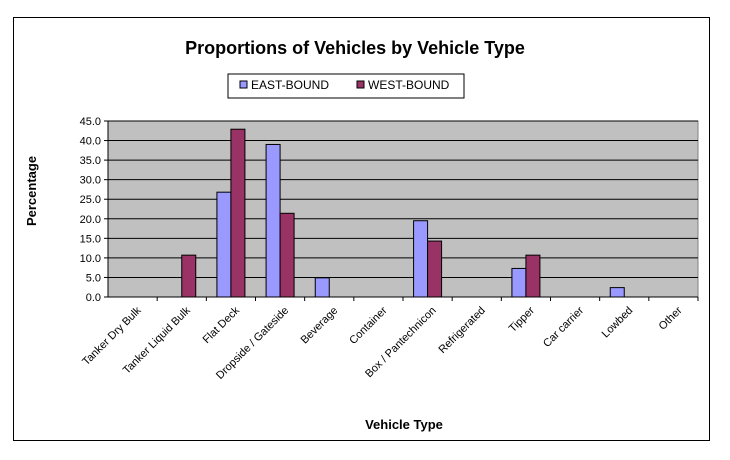 This screenshot has height=460, width=730. What do you see at coordinates (320, 326) in the screenshot?
I see `x-tick-label: Beverage` at bounding box center [320, 326].